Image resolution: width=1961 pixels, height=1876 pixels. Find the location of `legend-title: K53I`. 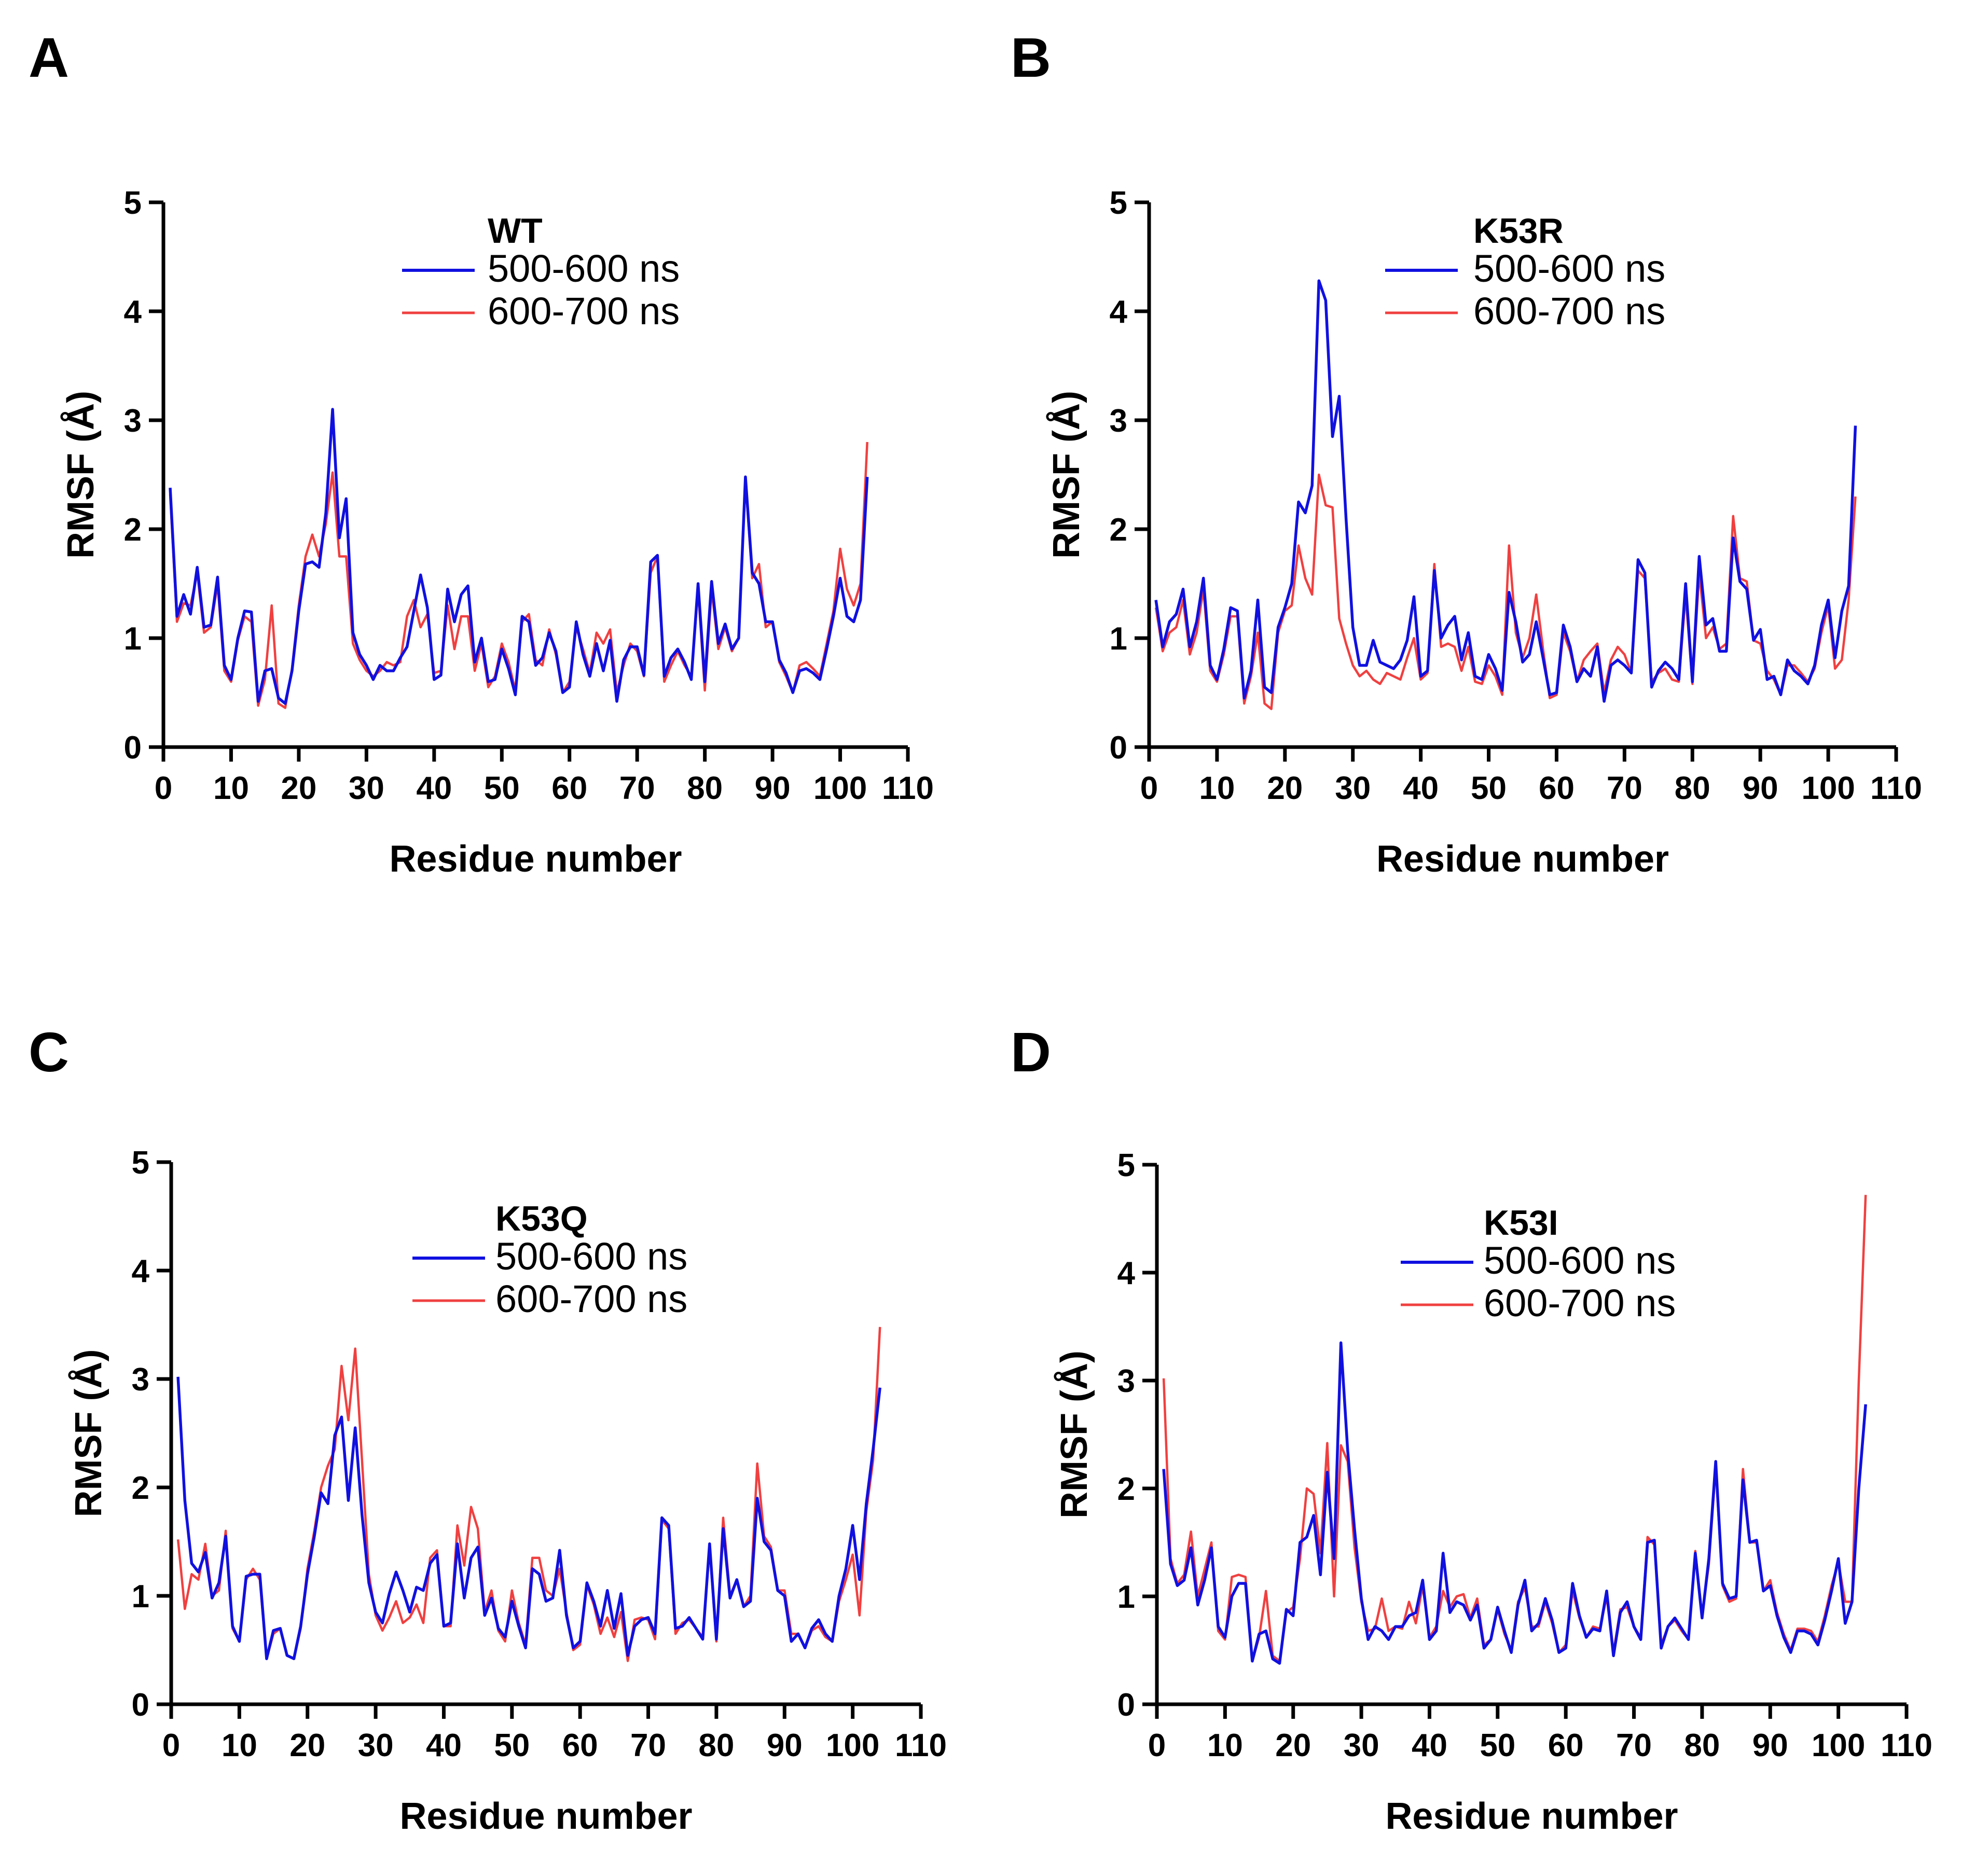

legend-title: K53I is located at coordinates (1521, 1223).